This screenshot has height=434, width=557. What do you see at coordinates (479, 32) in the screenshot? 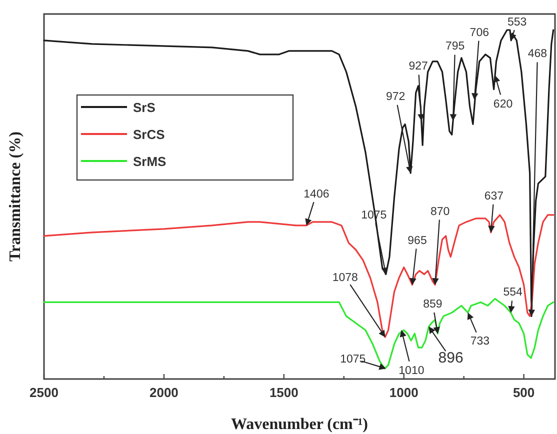
I see `annotation: 706` at bounding box center [479, 32].